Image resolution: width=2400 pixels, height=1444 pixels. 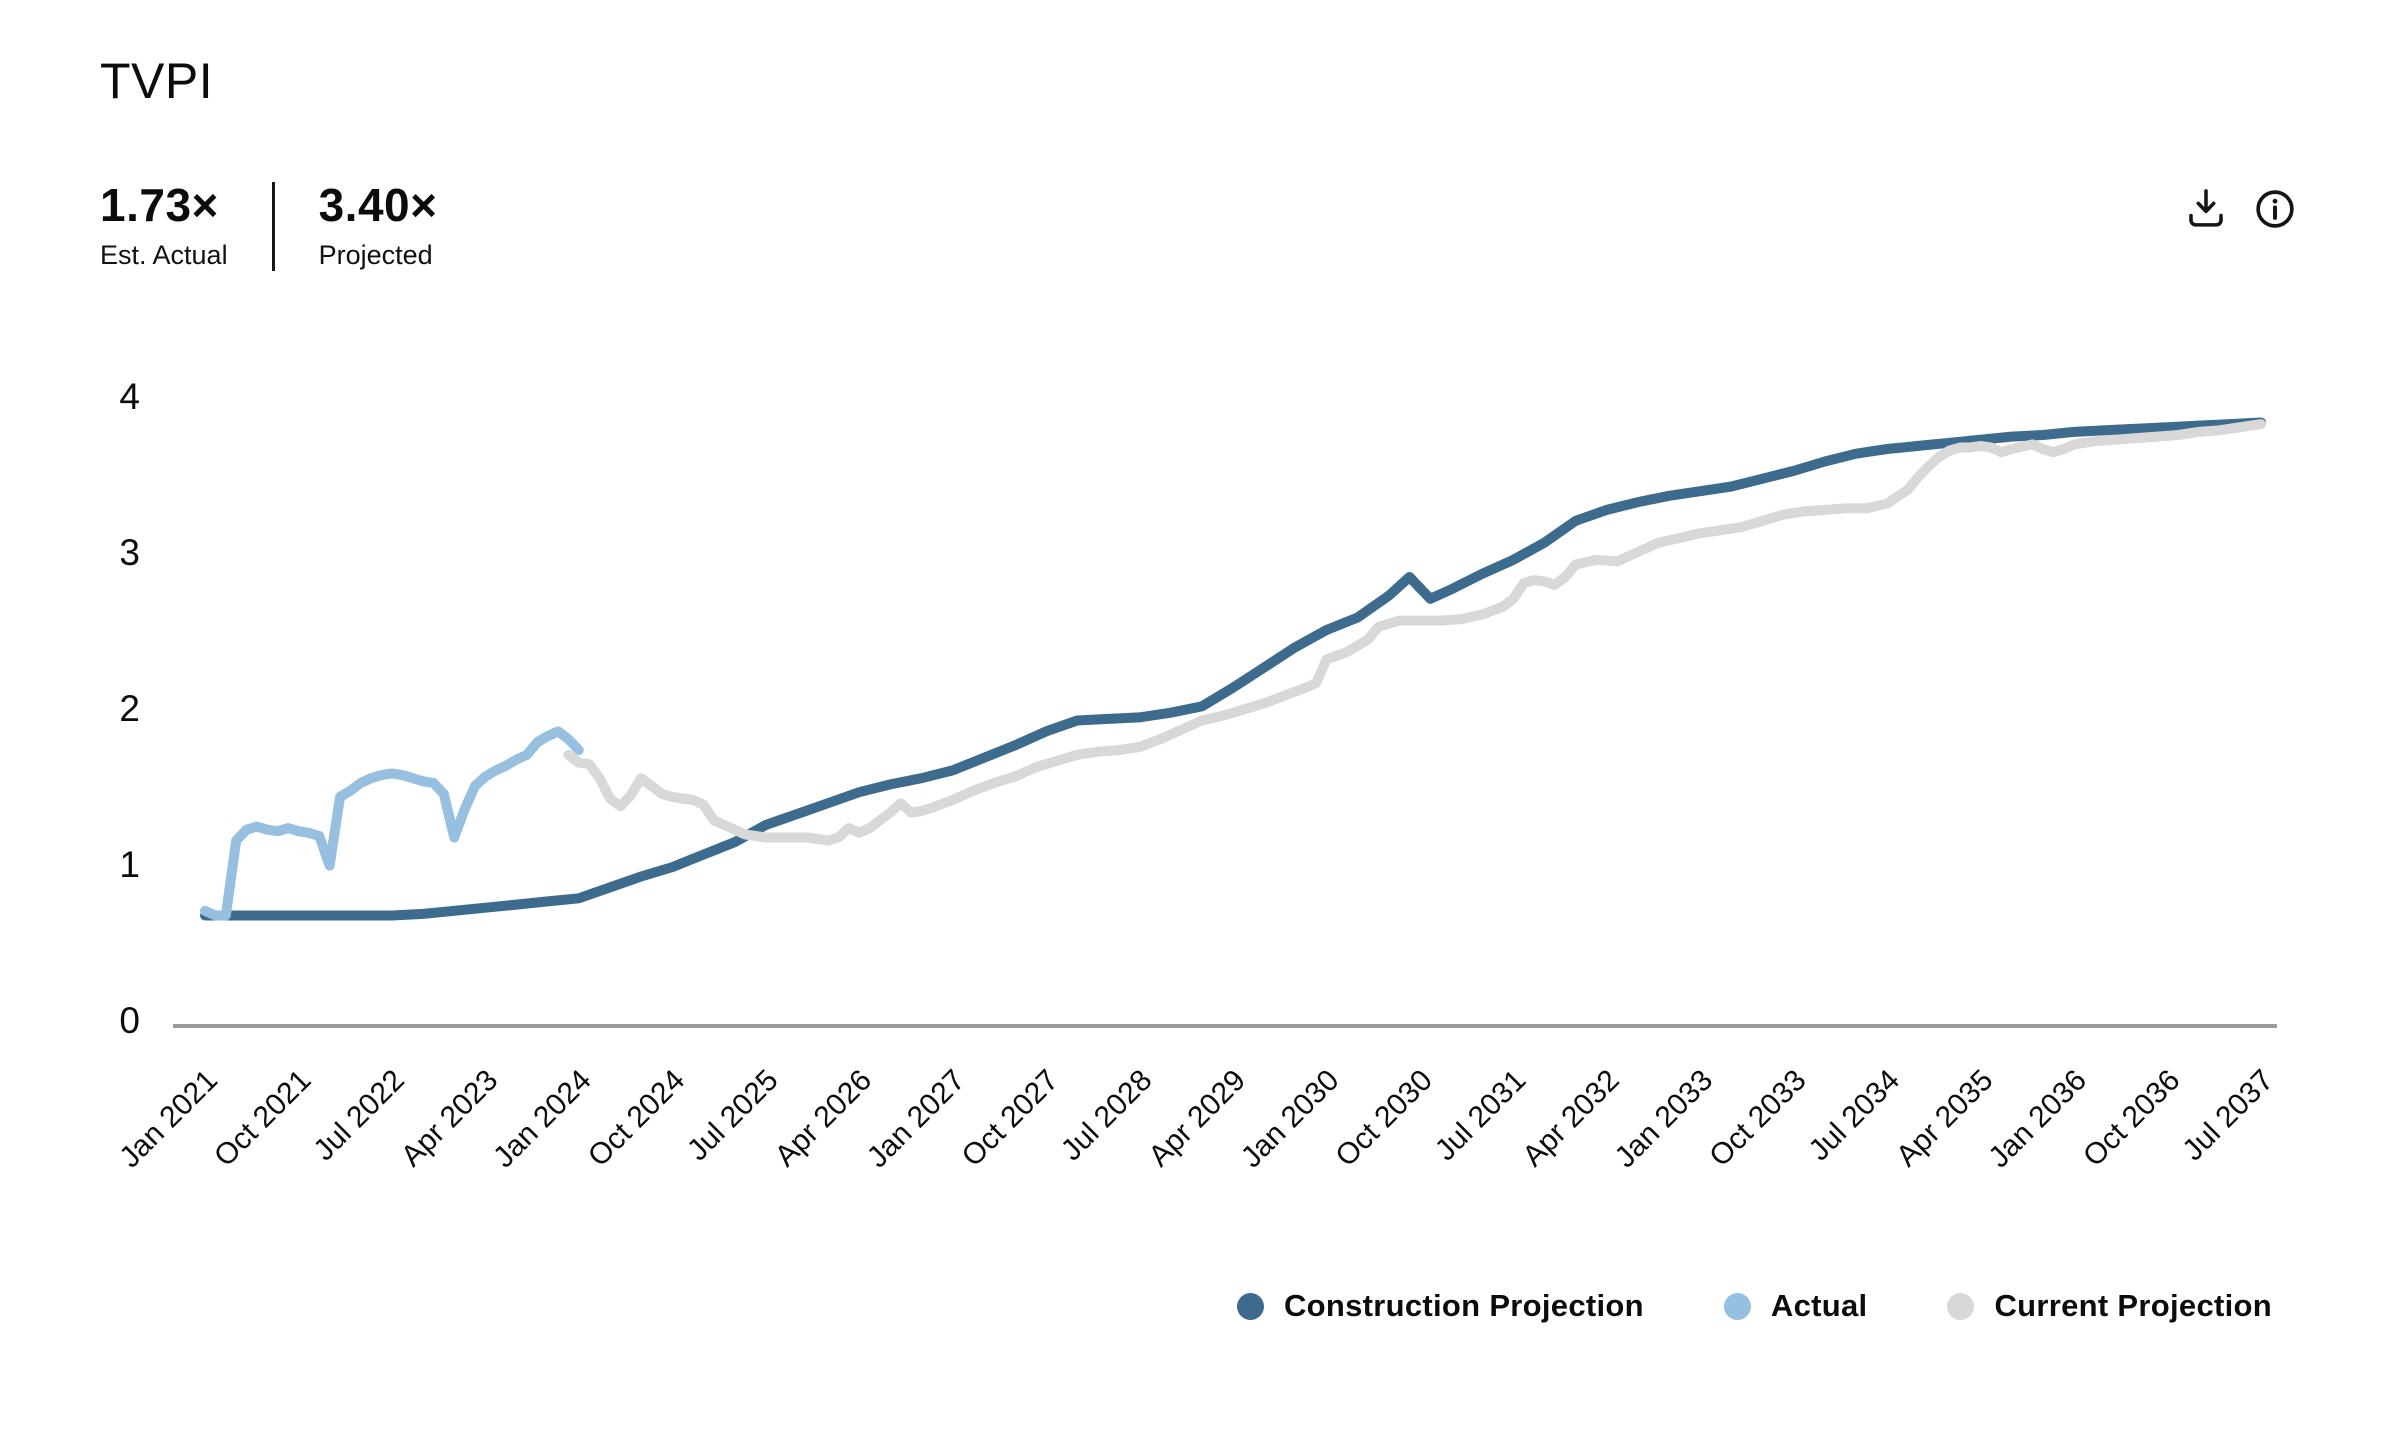 I want to click on x-tick-label: Oct 2021, so click(x=262, y=1118).